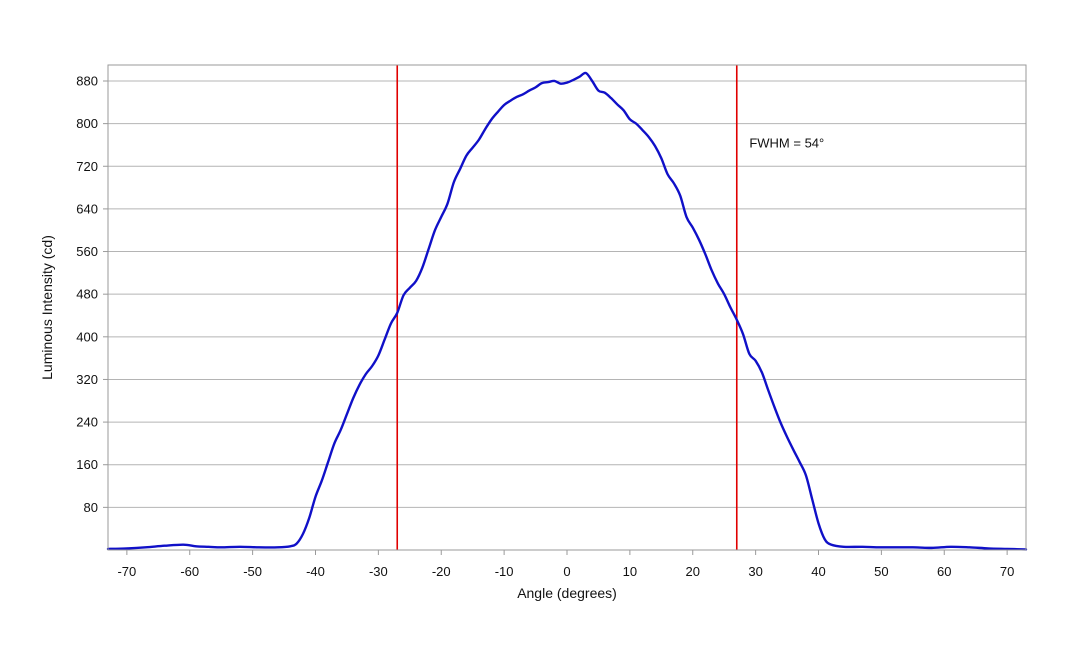 The width and height of the screenshot is (1080, 648). What do you see at coordinates (252, 571) in the screenshot?
I see `x-tick-label: -50` at bounding box center [252, 571].